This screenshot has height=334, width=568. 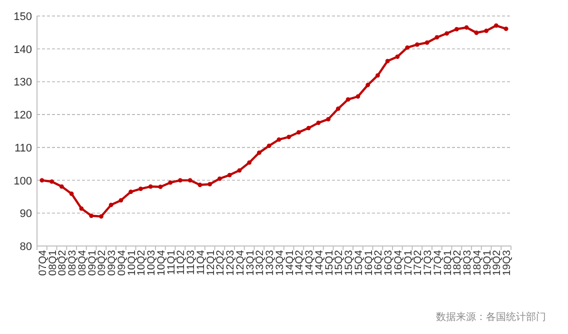 I want to click on x-tick-label: 16Q2, so click(x=378, y=263).